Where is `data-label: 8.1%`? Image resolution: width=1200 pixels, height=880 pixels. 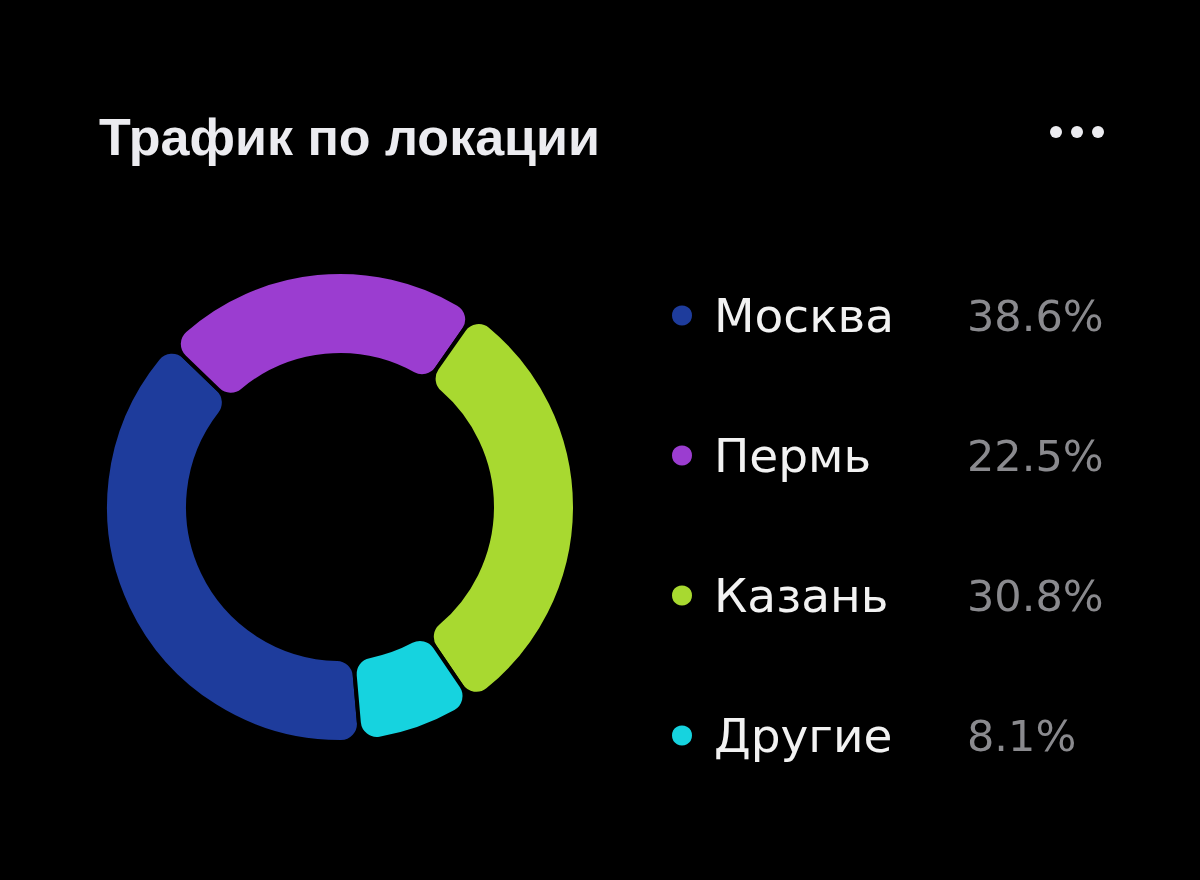
data-label: 8.1% is located at coordinates (1022, 735).